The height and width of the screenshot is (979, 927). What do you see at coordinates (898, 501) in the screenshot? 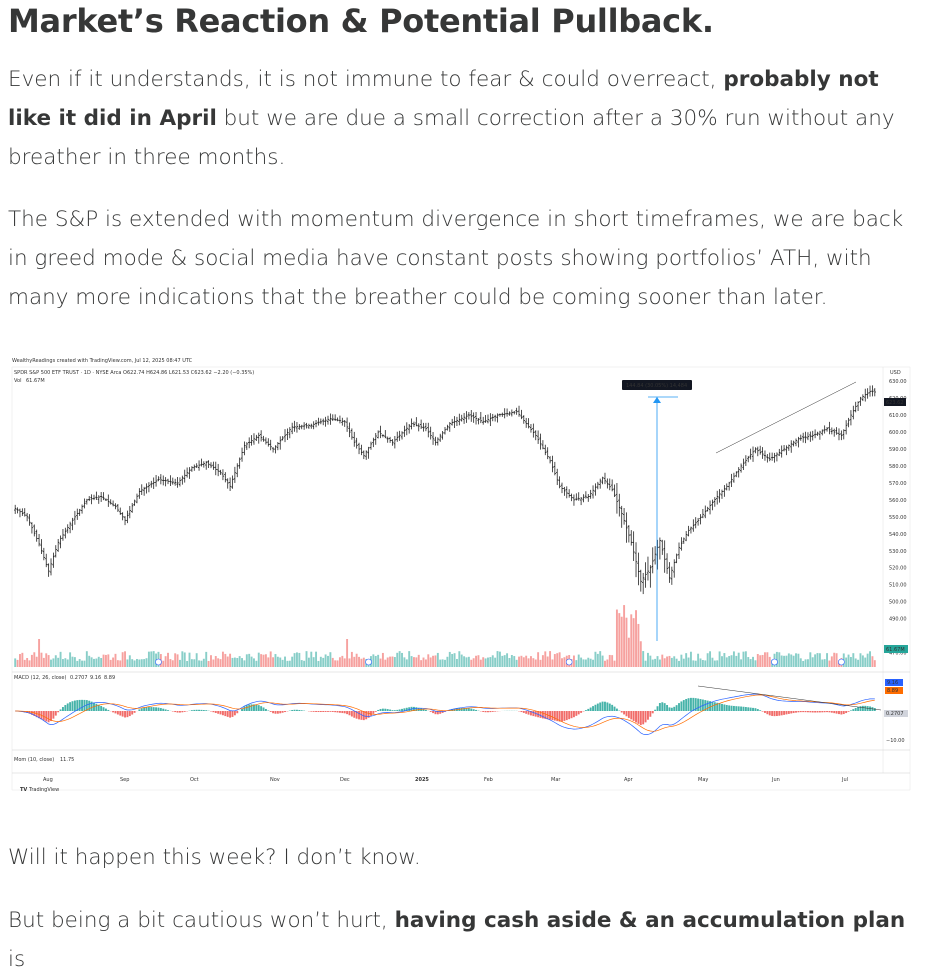
I see `price-tick-label: 560.00` at bounding box center [898, 501].